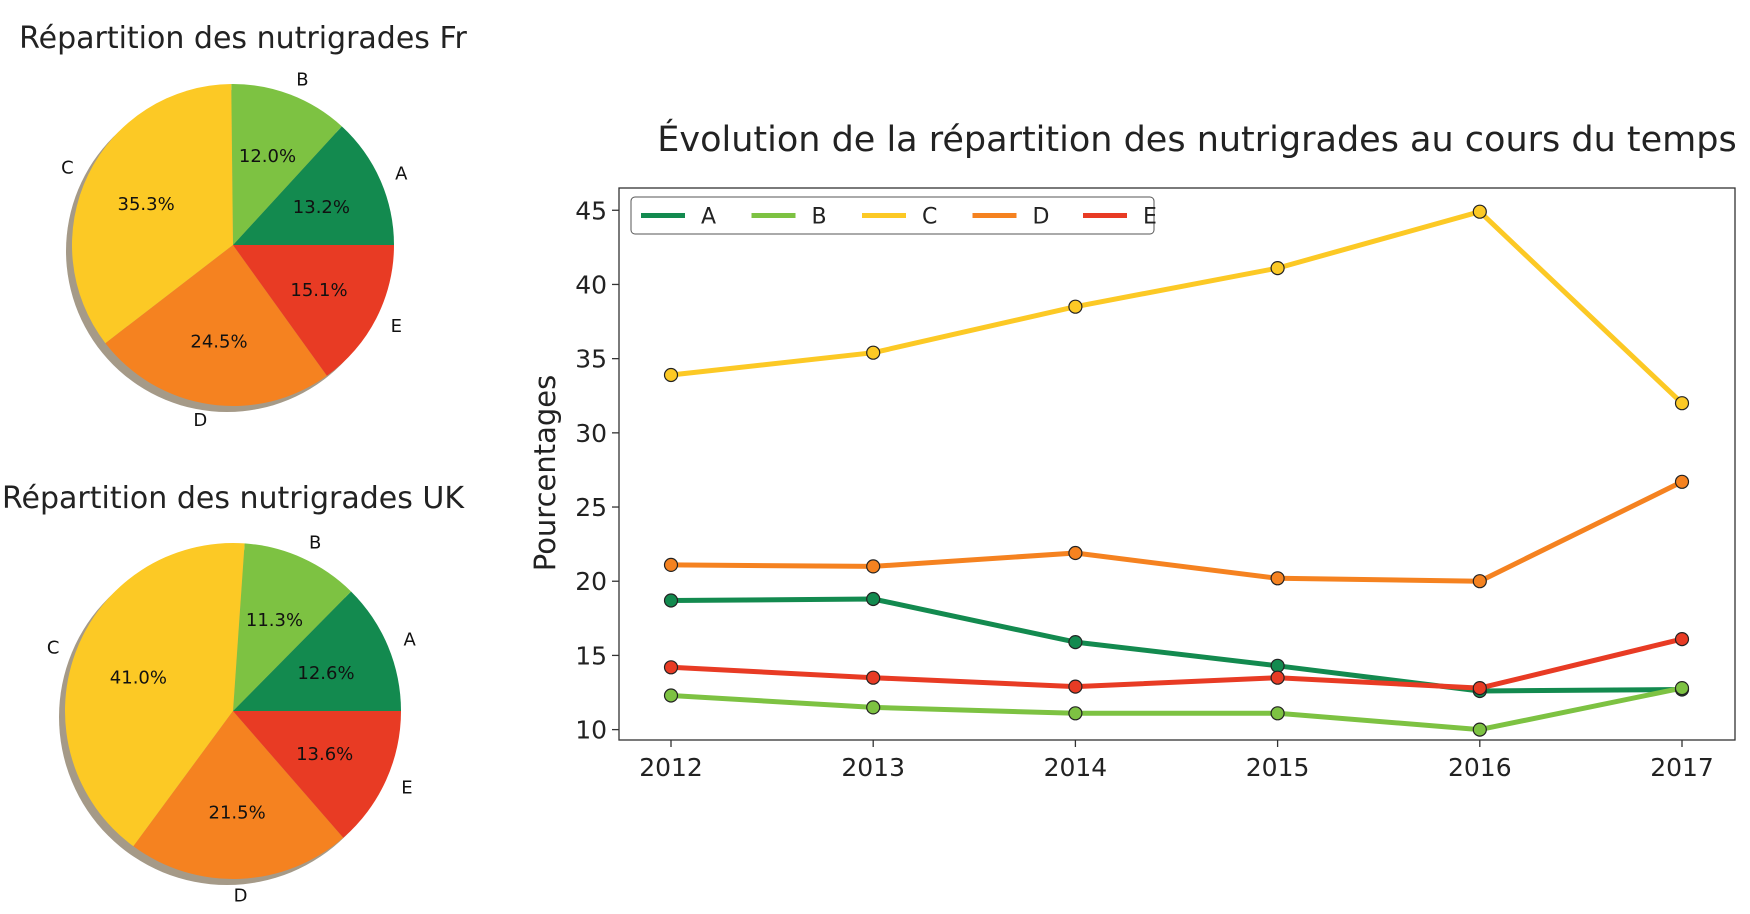 The width and height of the screenshot is (1750, 914). What do you see at coordinates (267, 156) in the screenshot?
I see `pie-slice-value-label: 12.0%` at bounding box center [267, 156].